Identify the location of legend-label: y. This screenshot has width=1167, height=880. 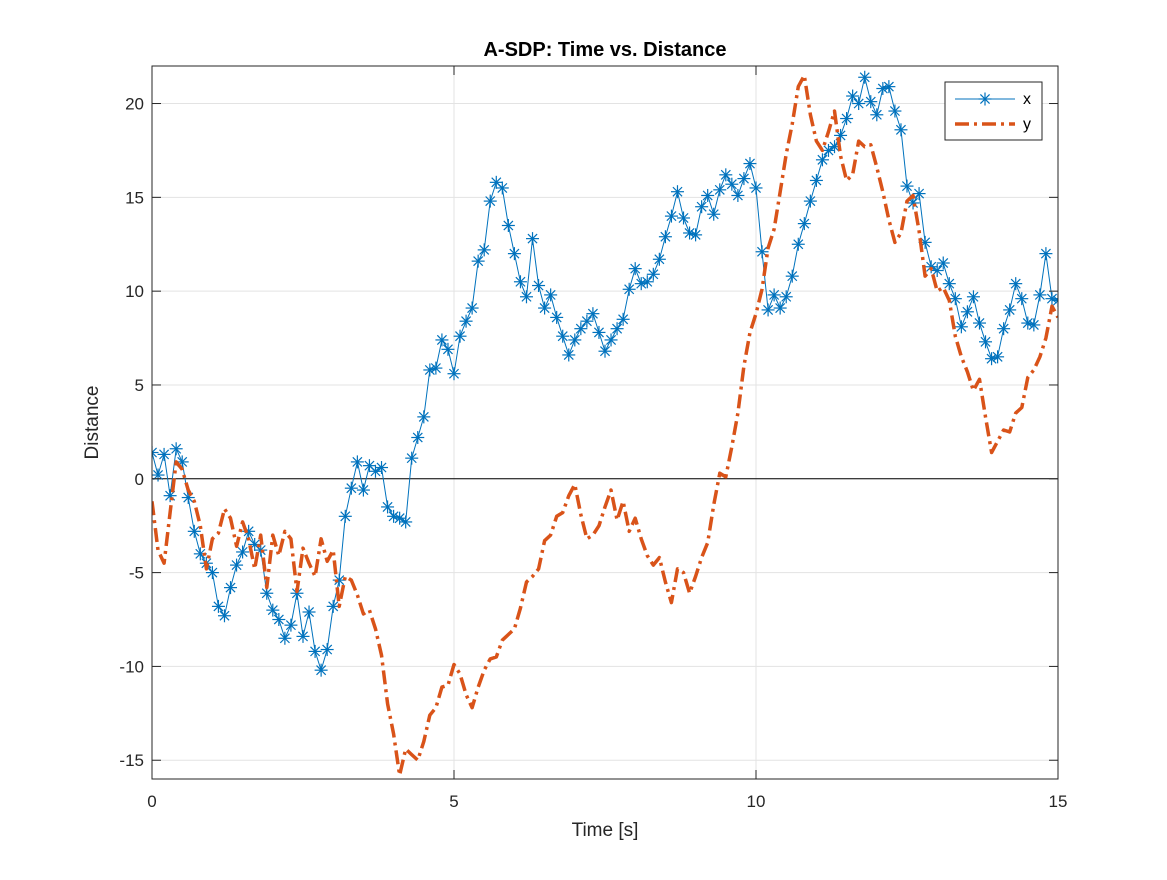
(1027, 124).